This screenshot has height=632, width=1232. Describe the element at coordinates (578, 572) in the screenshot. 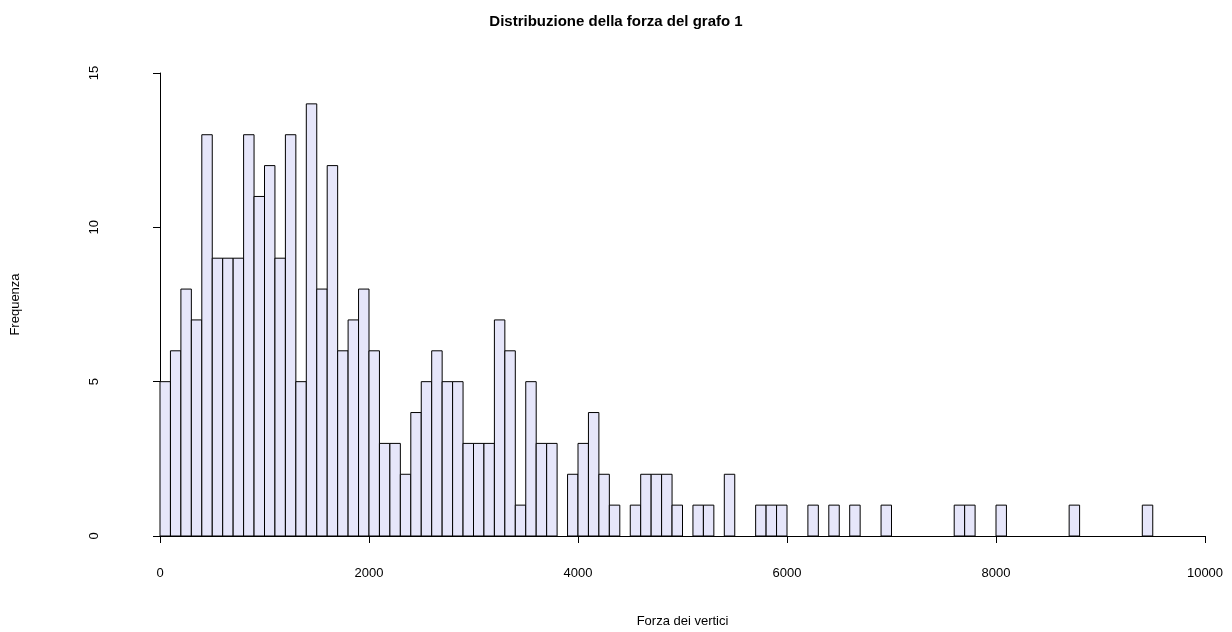

I see `x-tick-label: 4000` at that location.